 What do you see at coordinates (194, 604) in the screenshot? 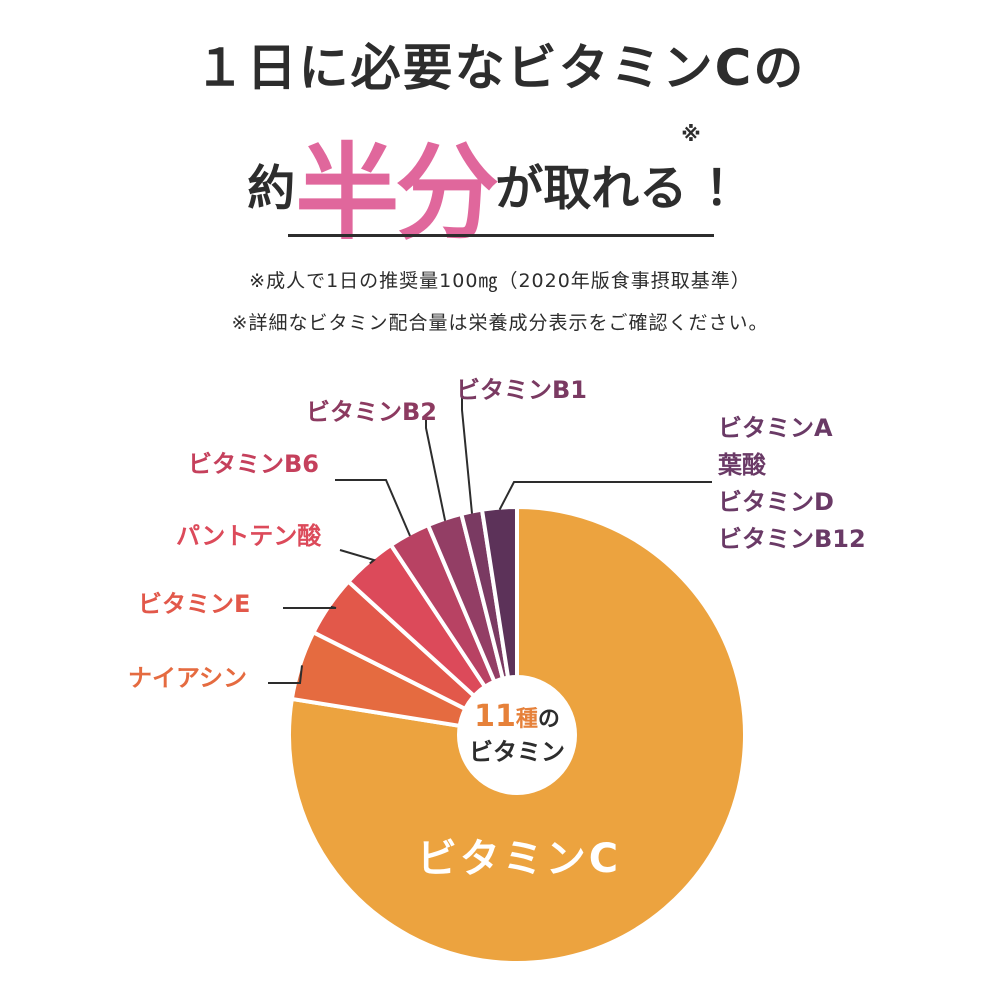
I see `slice-label-3: ビタミンE` at bounding box center [194, 604].